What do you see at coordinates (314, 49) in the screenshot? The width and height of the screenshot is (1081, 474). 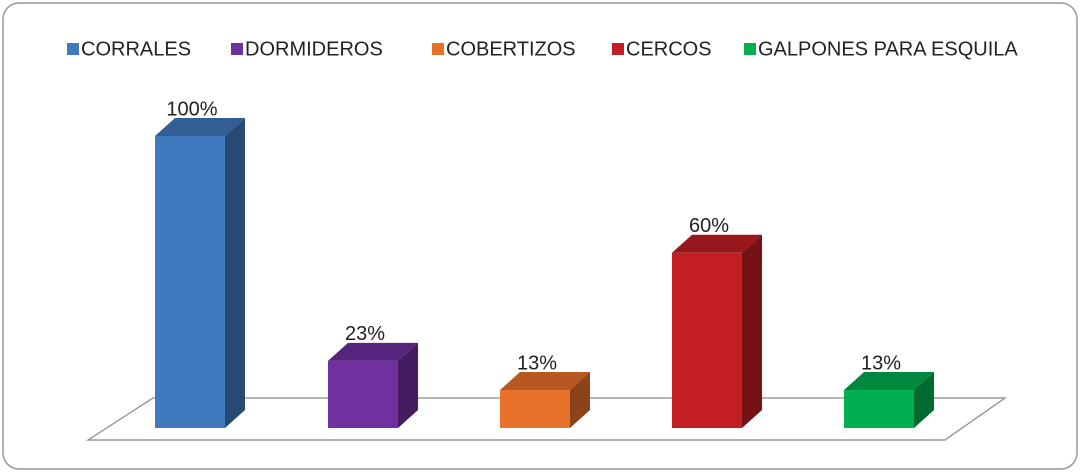 I see `legend-label: DORMIDEROS` at bounding box center [314, 49].